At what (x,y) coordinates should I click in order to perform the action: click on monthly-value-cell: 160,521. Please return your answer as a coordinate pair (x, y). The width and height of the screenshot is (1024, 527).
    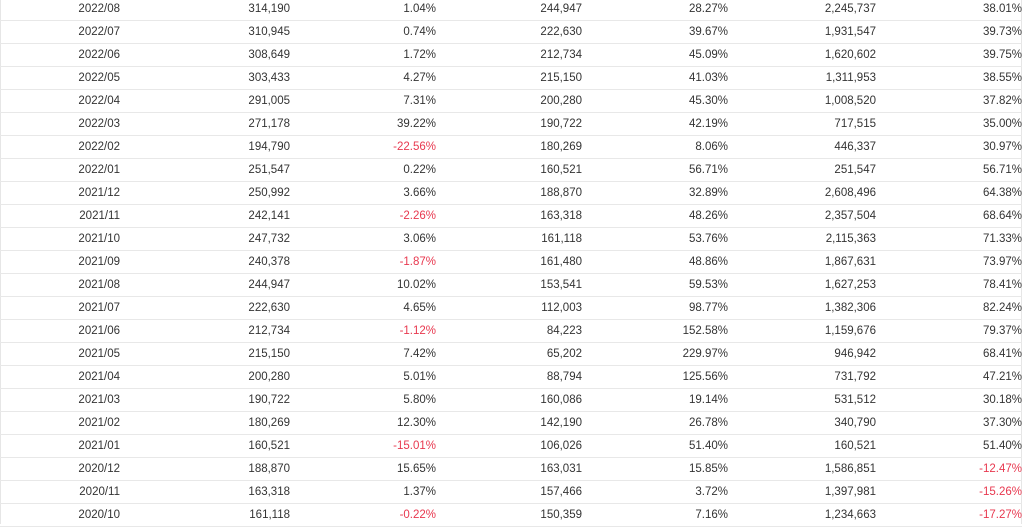
    Looking at the image, I should click on (205, 446).